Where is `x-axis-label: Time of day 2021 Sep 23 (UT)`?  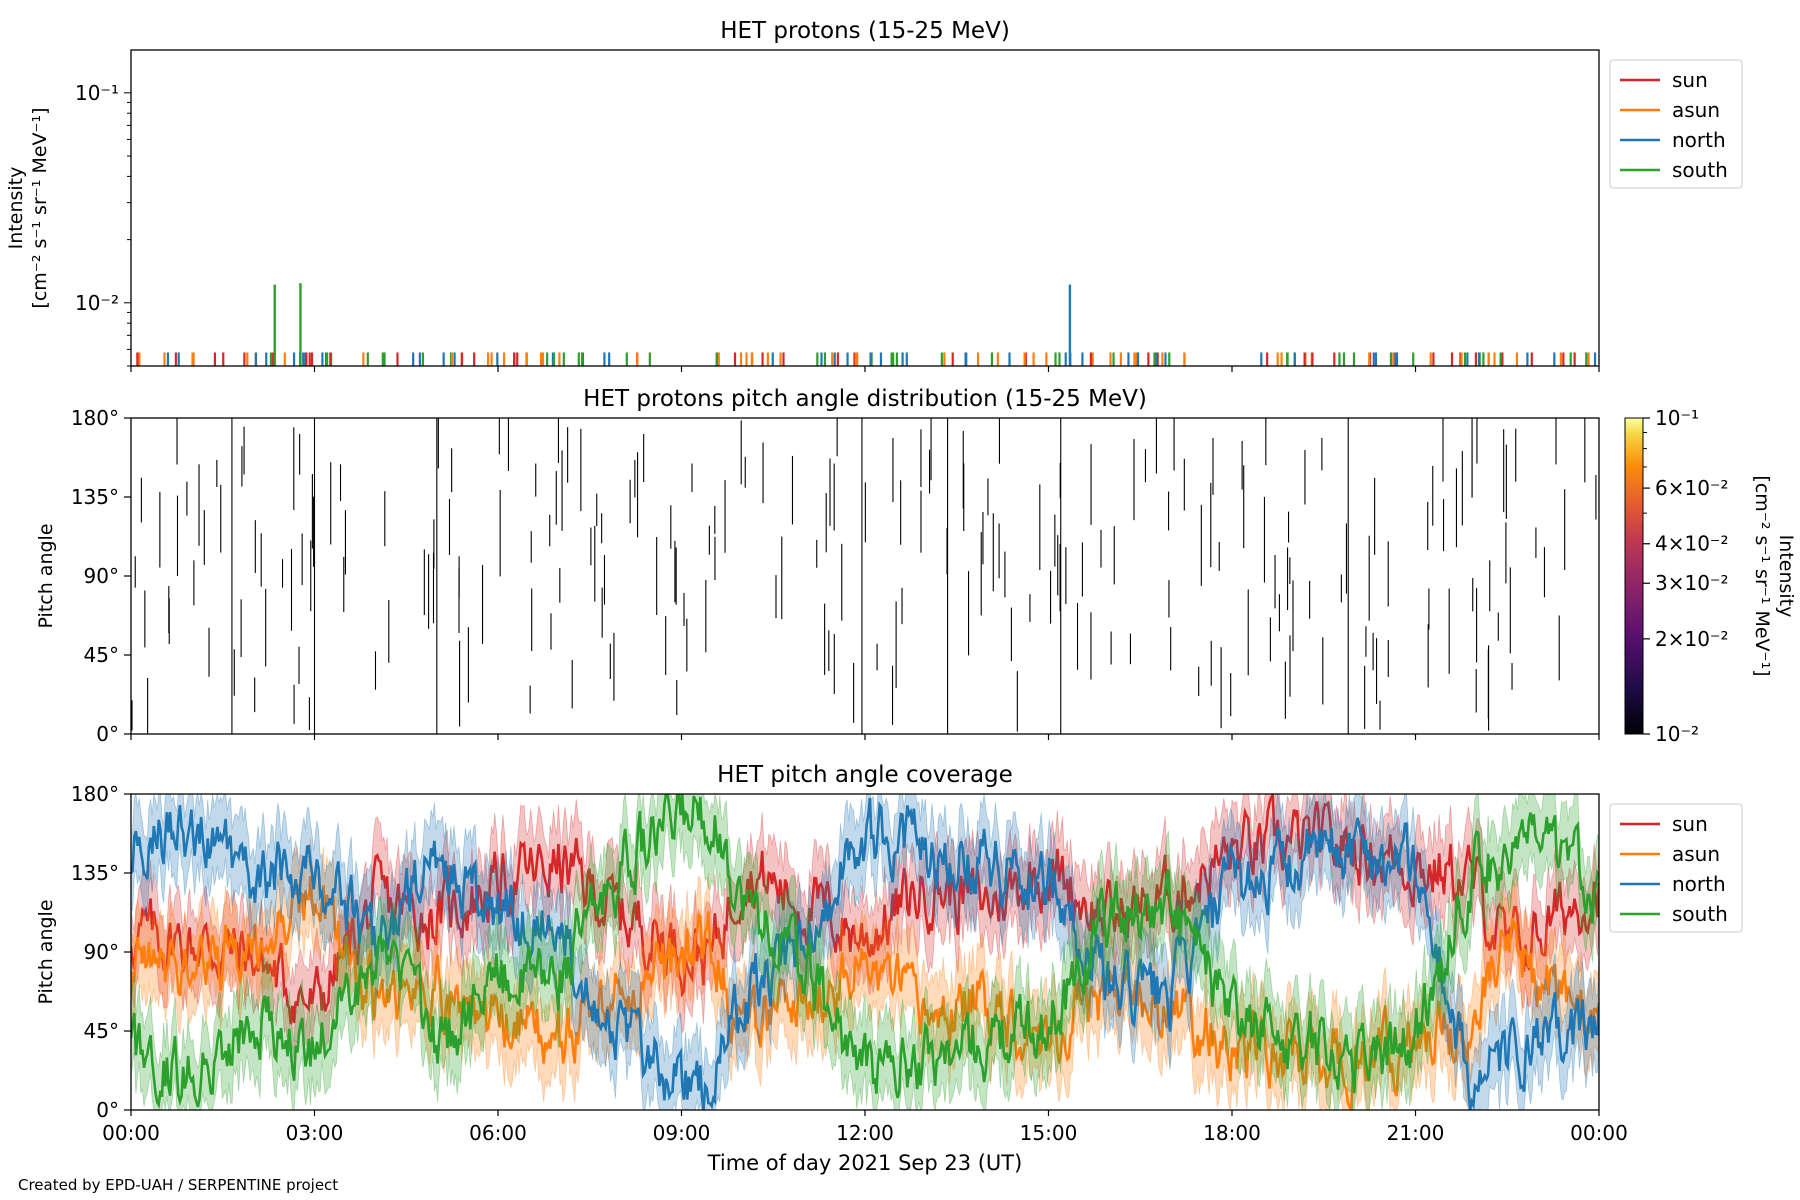 x-axis-label: Time of day 2021 Sep 23 (UT) is located at coordinates (865, 1163).